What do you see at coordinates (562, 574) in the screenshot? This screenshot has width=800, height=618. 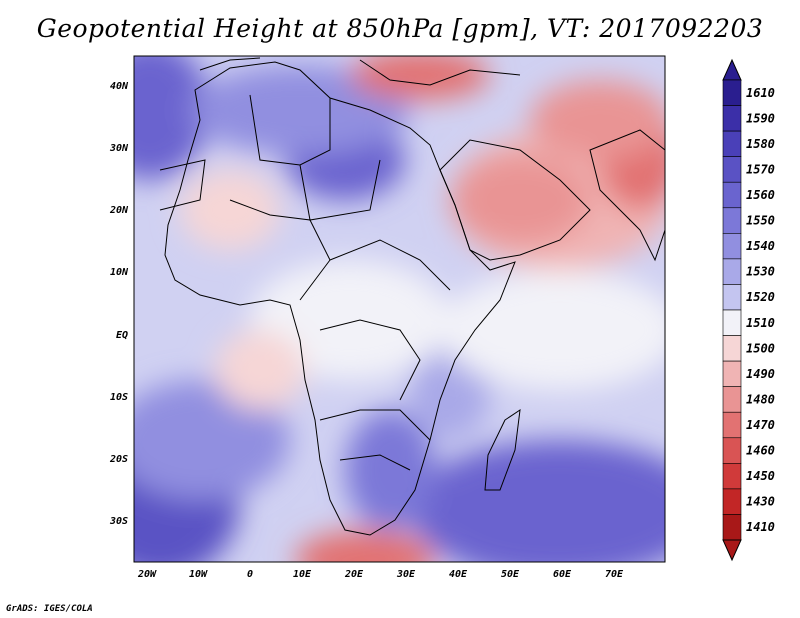 I see `lon-label-60E: 60E` at bounding box center [562, 574].